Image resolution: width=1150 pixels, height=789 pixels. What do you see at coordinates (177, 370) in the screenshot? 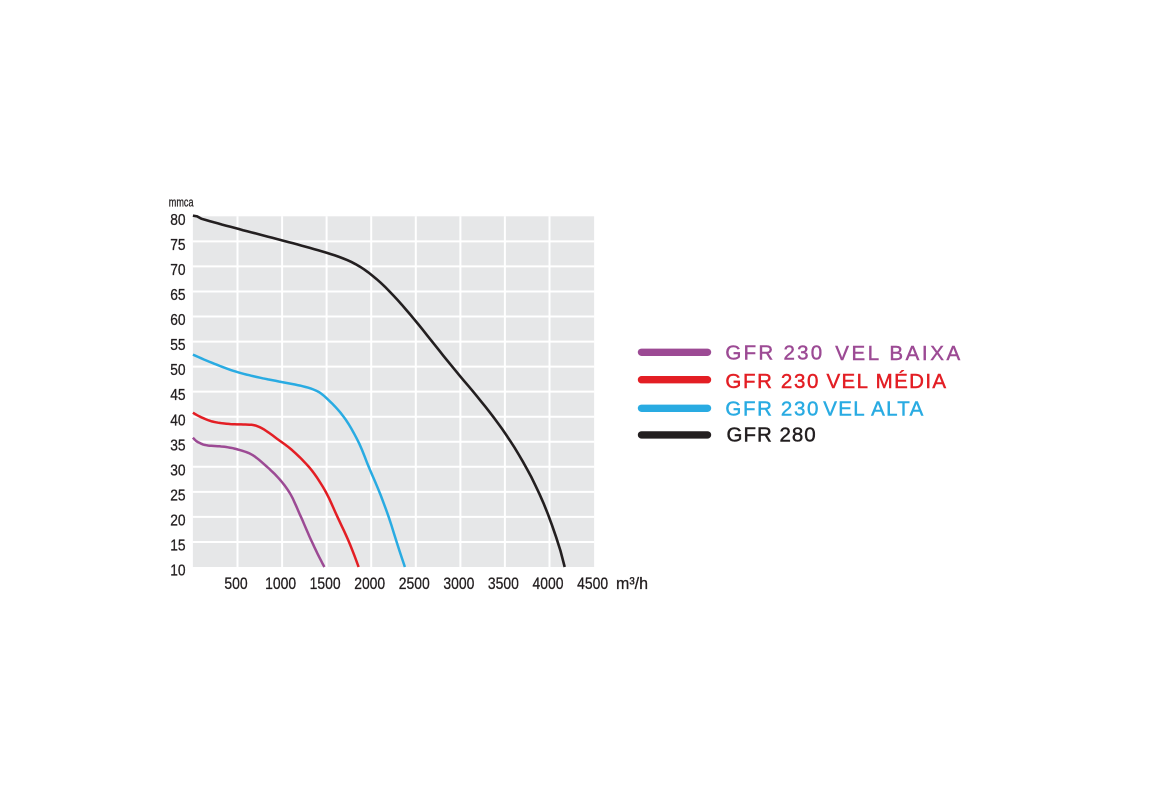
I see `svg-text: 50` at bounding box center [177, 370].